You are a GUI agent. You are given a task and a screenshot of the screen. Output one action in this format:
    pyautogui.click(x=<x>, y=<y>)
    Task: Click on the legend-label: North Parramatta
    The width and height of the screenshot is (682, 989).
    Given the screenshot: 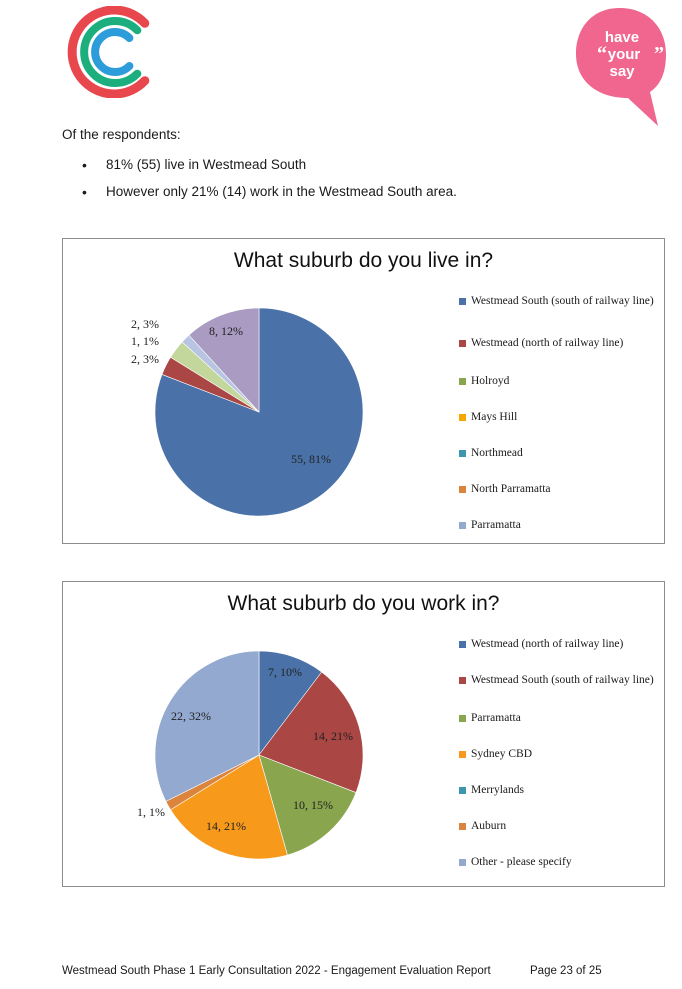 What is the action you would take?
    pyautogui.click(x=511, y=489)
    